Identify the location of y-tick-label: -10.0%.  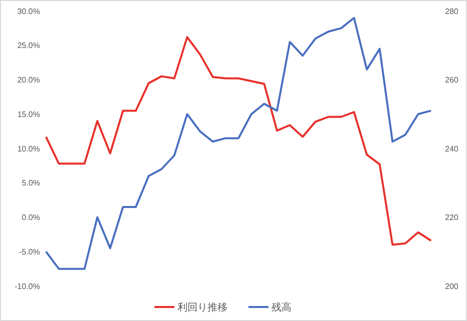
(27, 286).